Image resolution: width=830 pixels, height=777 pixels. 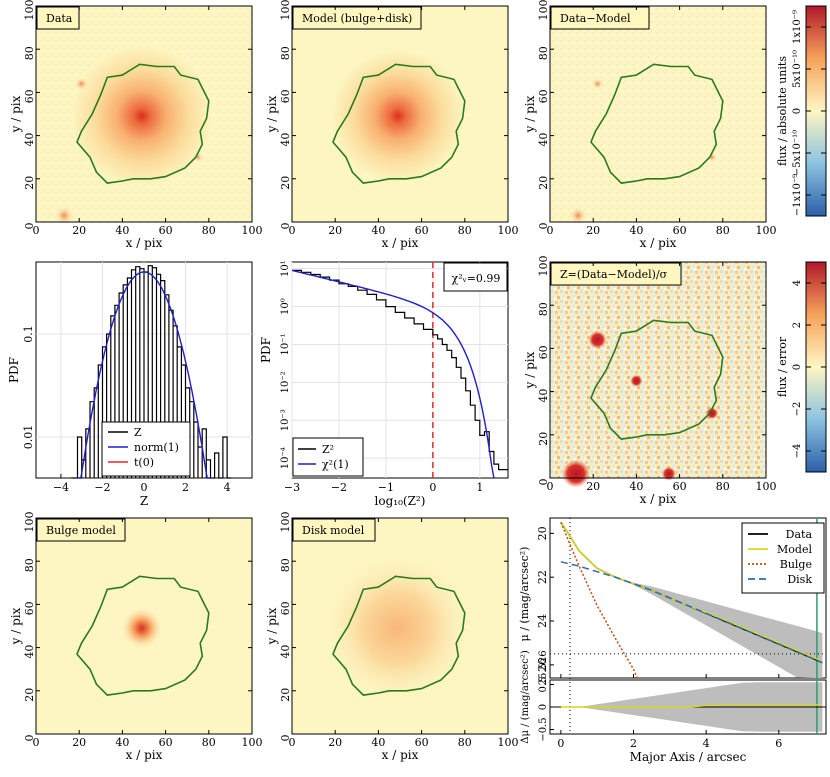 What do you see at coordinates (386, 487) in the screenshot?
I see `x-tick-label: −1` at bounding box center [386, 487].